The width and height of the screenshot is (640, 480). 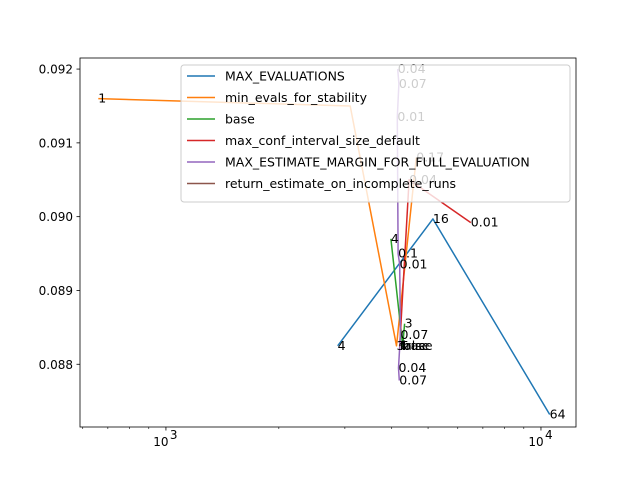 What do you see at coordinates (174, 435) in the screenshot?
I see `x-tick-exponent: 3` at bounding box center [174, 435].